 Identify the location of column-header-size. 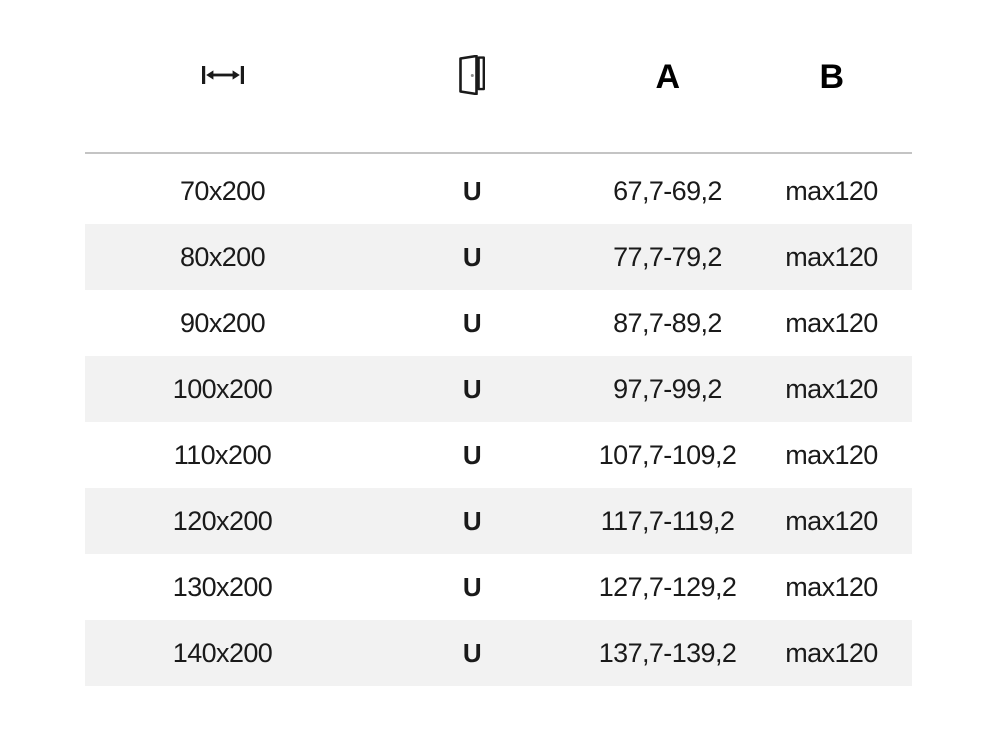
(222, 77).